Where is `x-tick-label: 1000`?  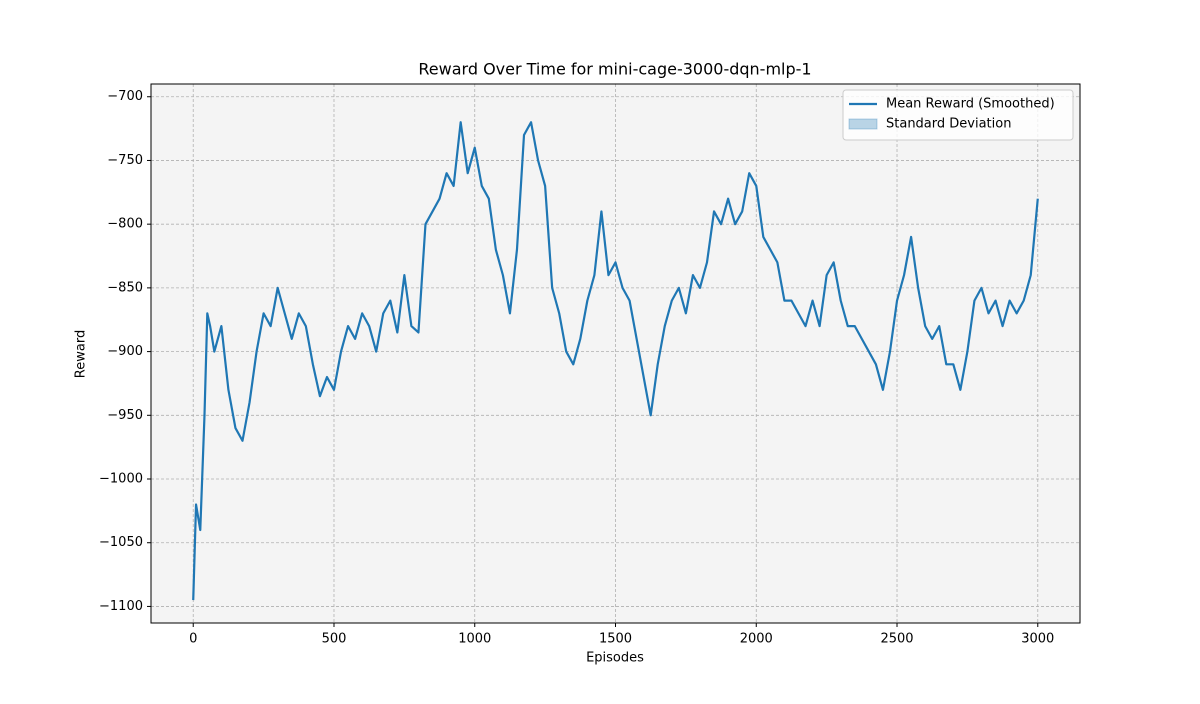 x-tick-label: 1000 is located at coordinates (474, 639).